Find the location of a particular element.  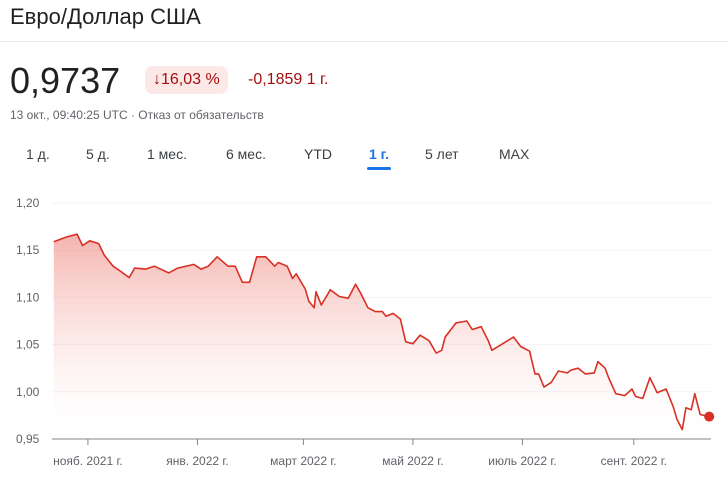

tab-1m: 1 мес. is located at coordinates (167, 154).